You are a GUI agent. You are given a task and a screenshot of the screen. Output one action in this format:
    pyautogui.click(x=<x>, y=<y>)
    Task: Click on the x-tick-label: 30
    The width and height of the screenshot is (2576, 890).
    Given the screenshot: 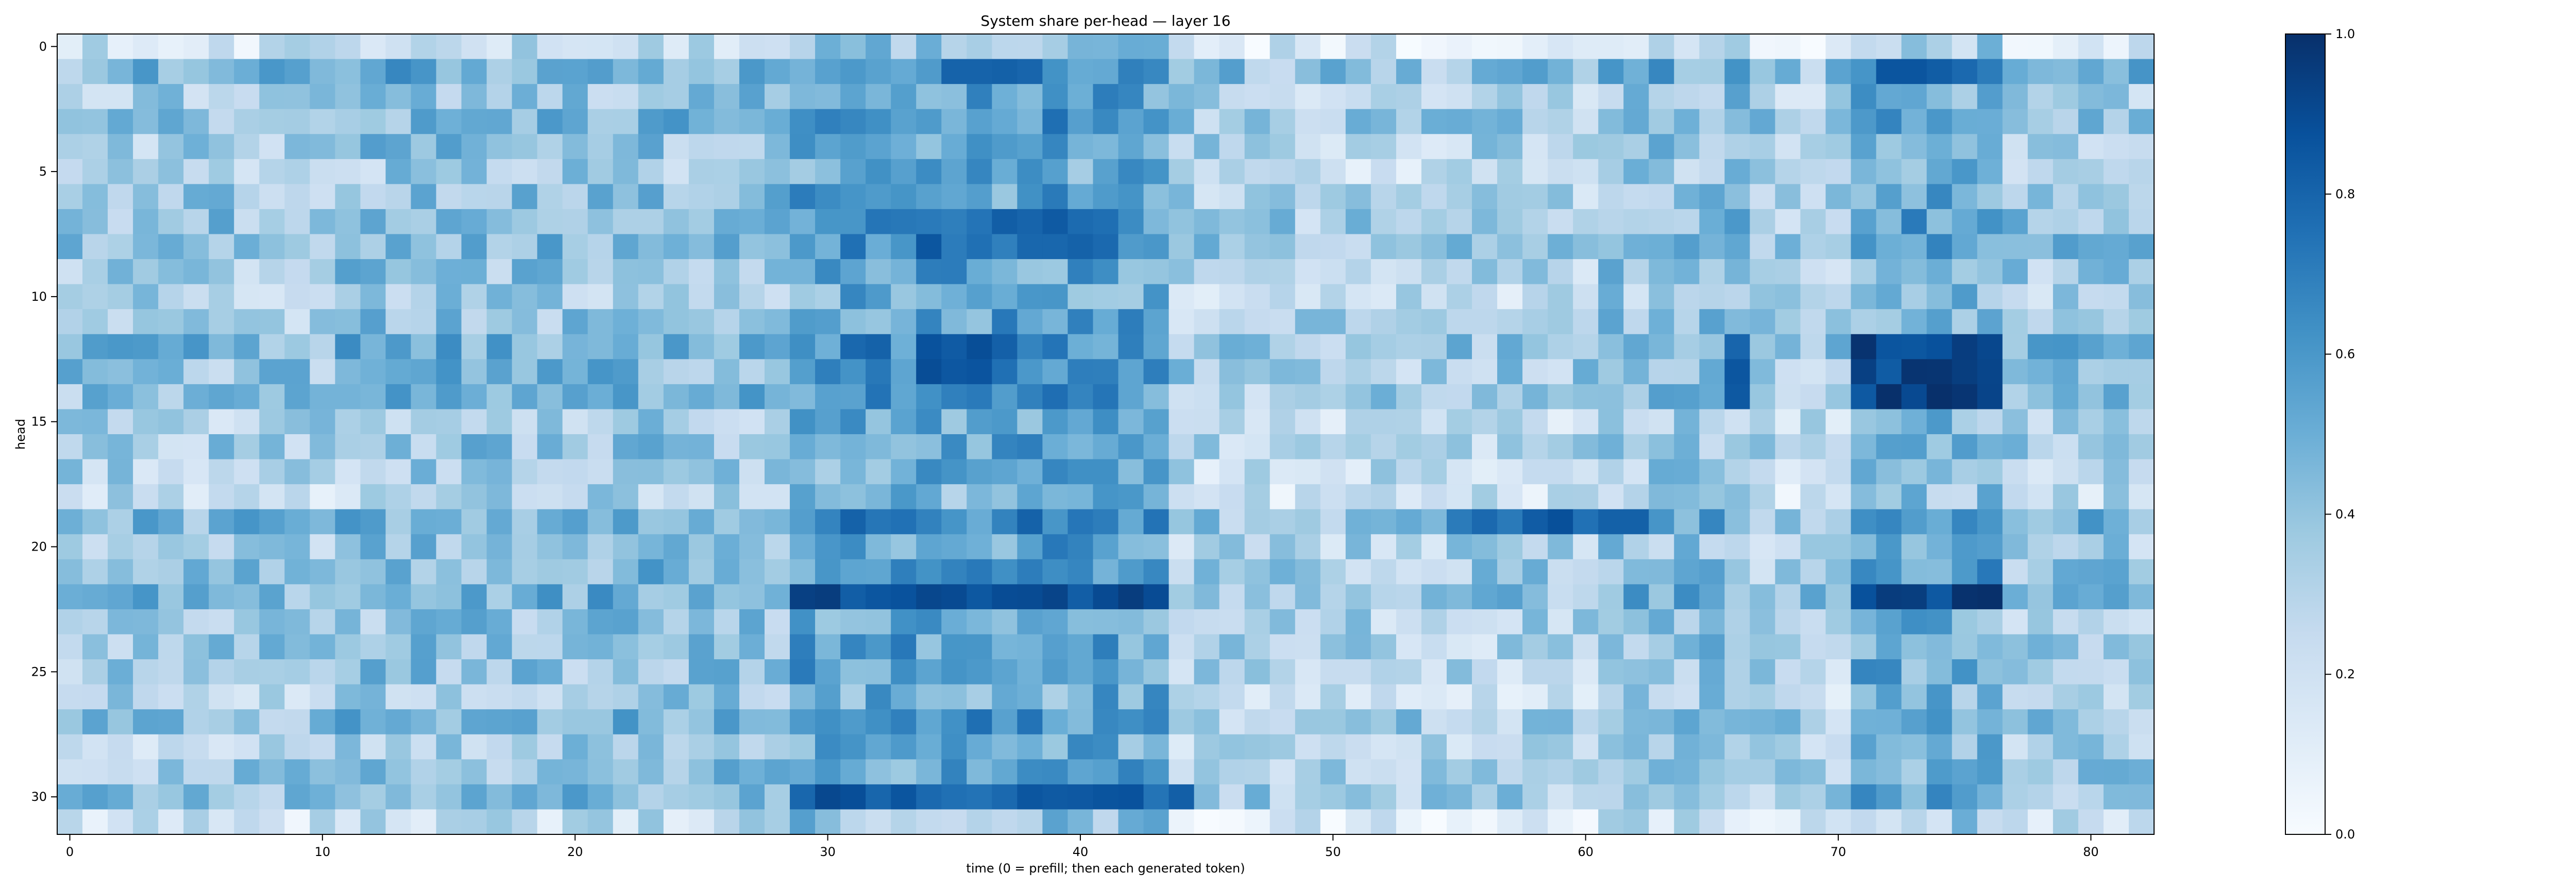 What is the action you would take?
    pyautogui.click(x=828, y=852)
    